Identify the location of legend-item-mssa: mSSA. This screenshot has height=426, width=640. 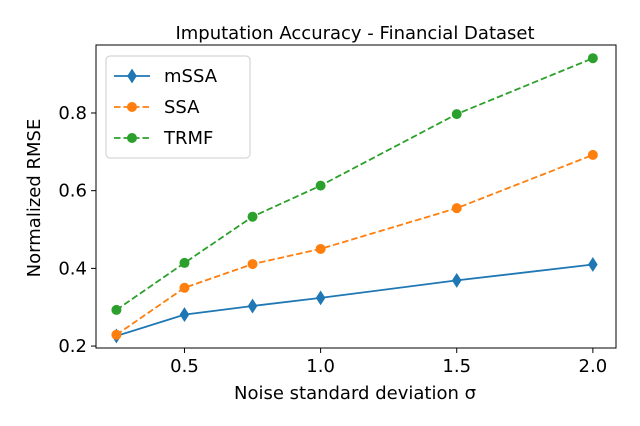
(166, 76).